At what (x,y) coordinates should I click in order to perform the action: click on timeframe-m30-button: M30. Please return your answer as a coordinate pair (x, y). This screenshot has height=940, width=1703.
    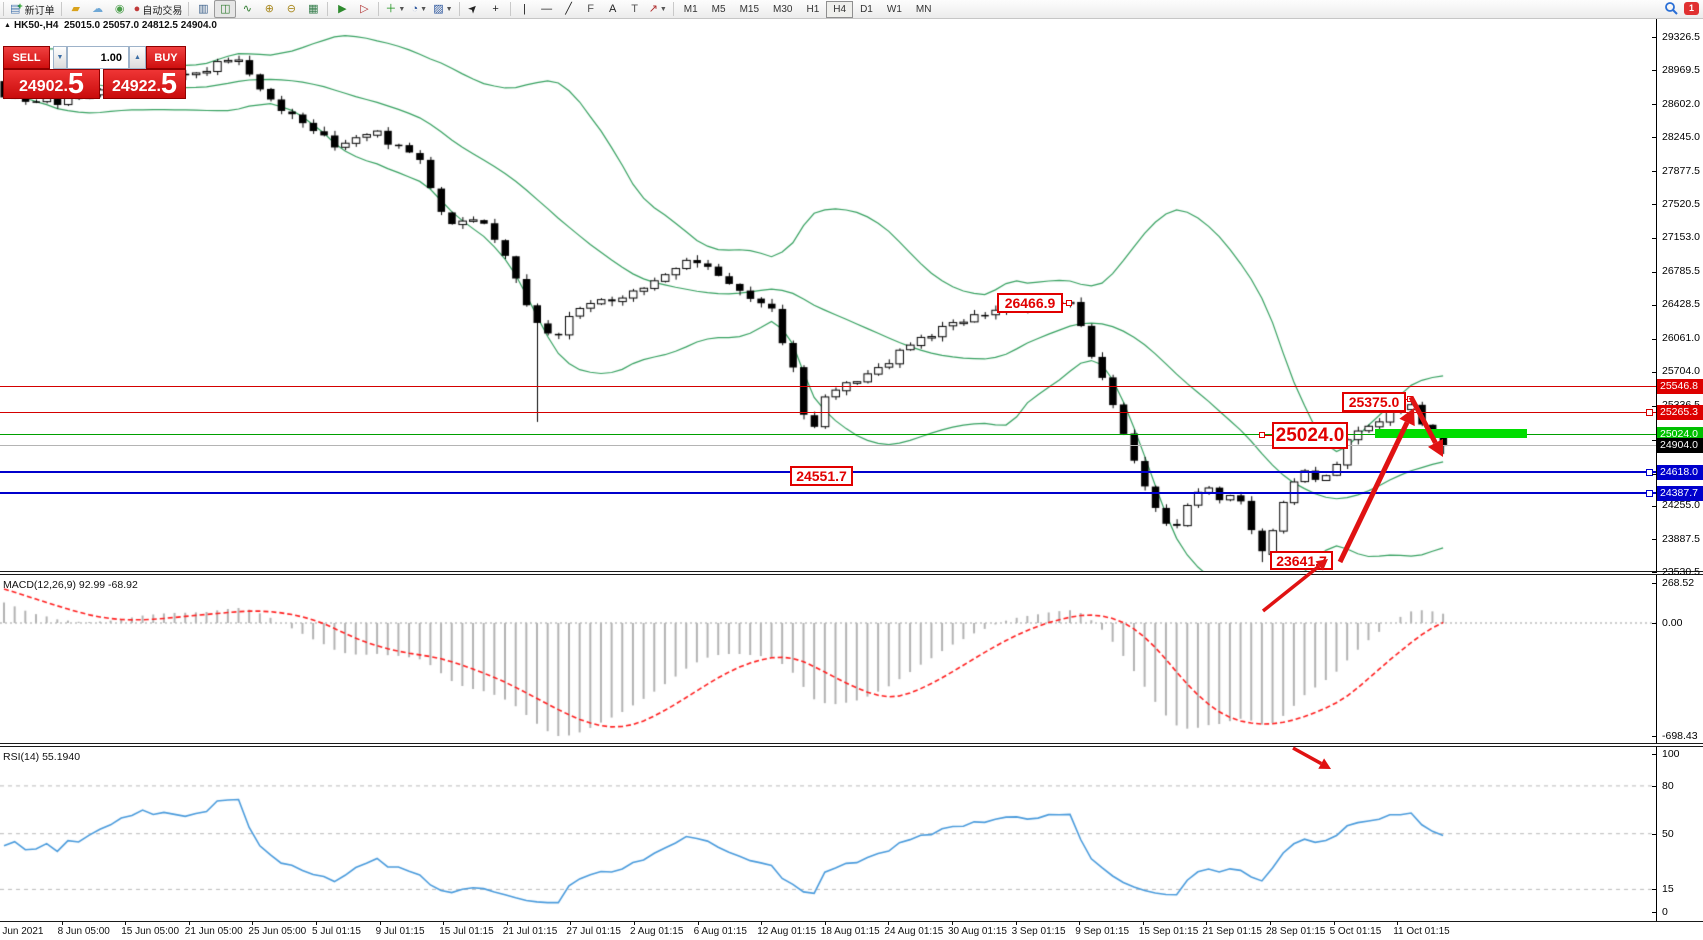
    Looking at the image, I should click on (783, 9).